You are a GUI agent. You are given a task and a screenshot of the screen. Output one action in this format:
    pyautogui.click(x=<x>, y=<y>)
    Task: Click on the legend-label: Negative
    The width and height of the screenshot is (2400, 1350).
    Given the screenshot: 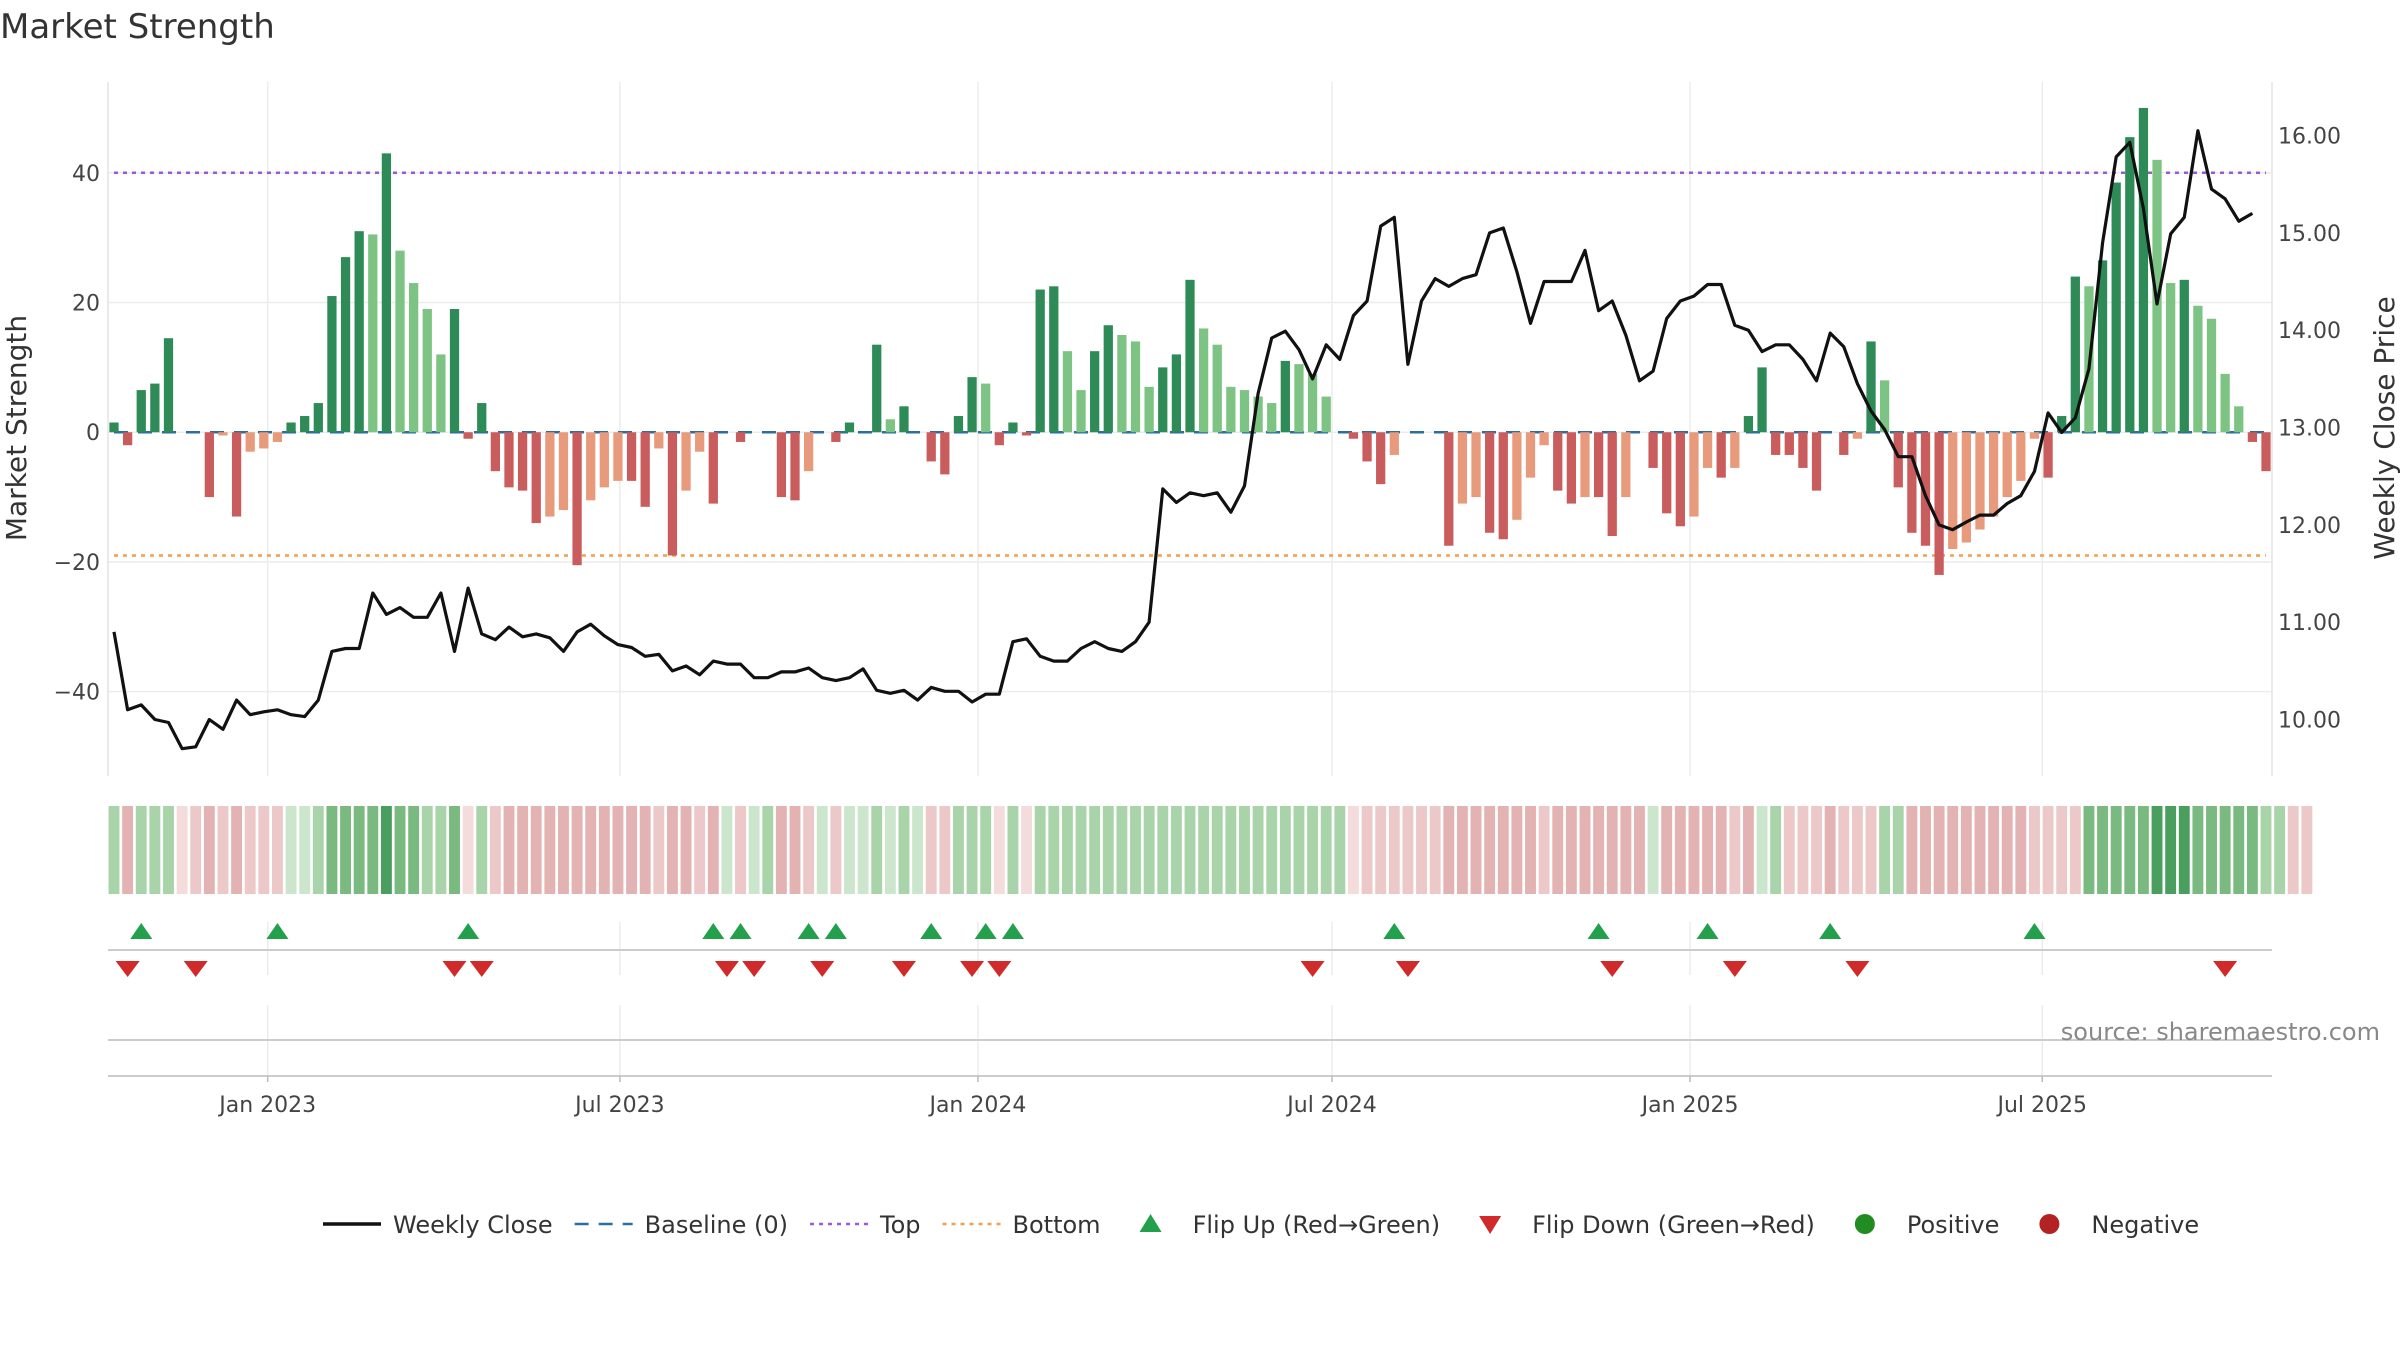 What is the action you would take?
    pyautogui.click(x=2145, y=1225)
    